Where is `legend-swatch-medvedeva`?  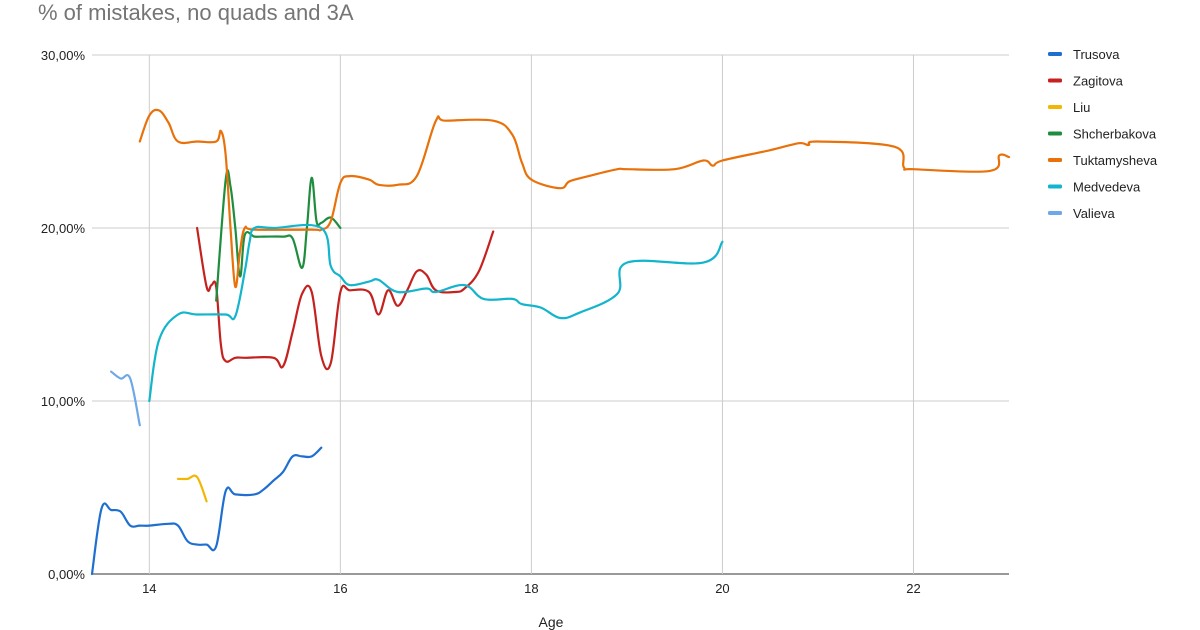
legend-swatch-medvedeva is located at coordinates (1055, 186).